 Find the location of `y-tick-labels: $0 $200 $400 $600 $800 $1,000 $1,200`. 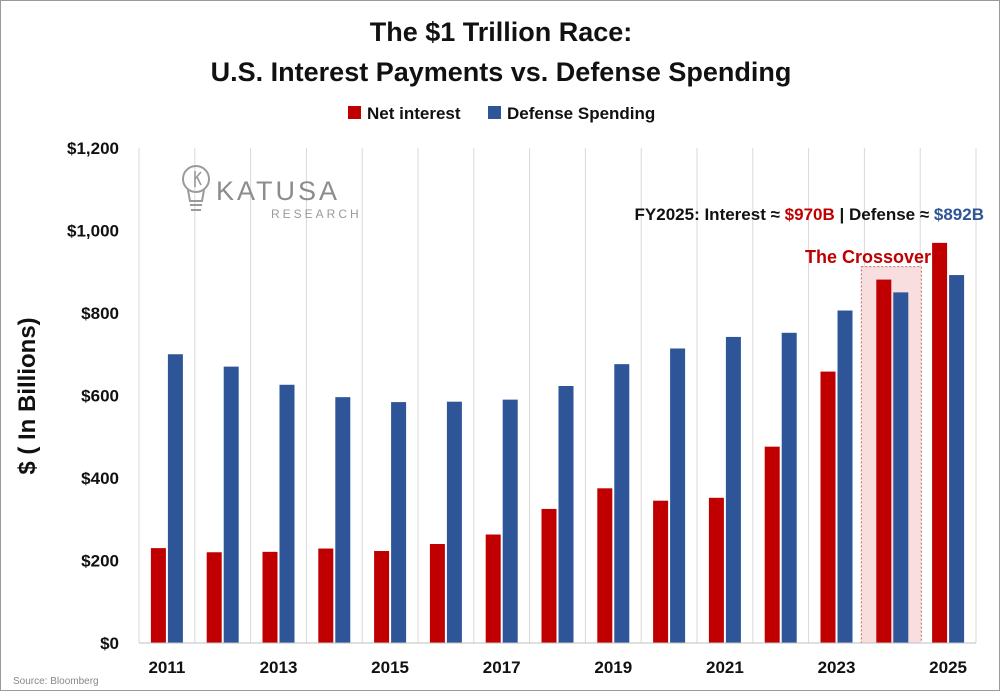

y-tick-labels: $0 $200 $400 $600 $800 $1,000 $1,200 is located at coordinates (93, 396).